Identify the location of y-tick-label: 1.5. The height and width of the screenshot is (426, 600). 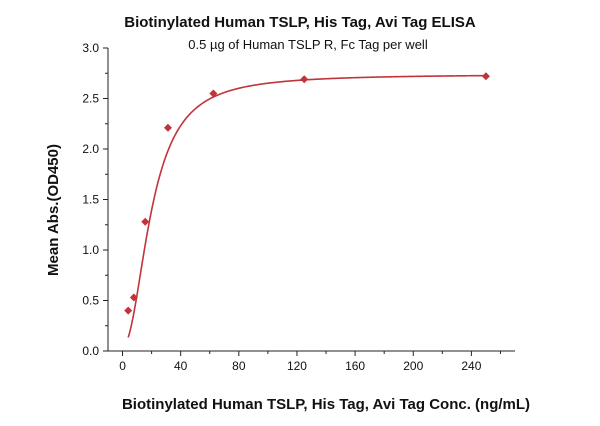
(90, 200).